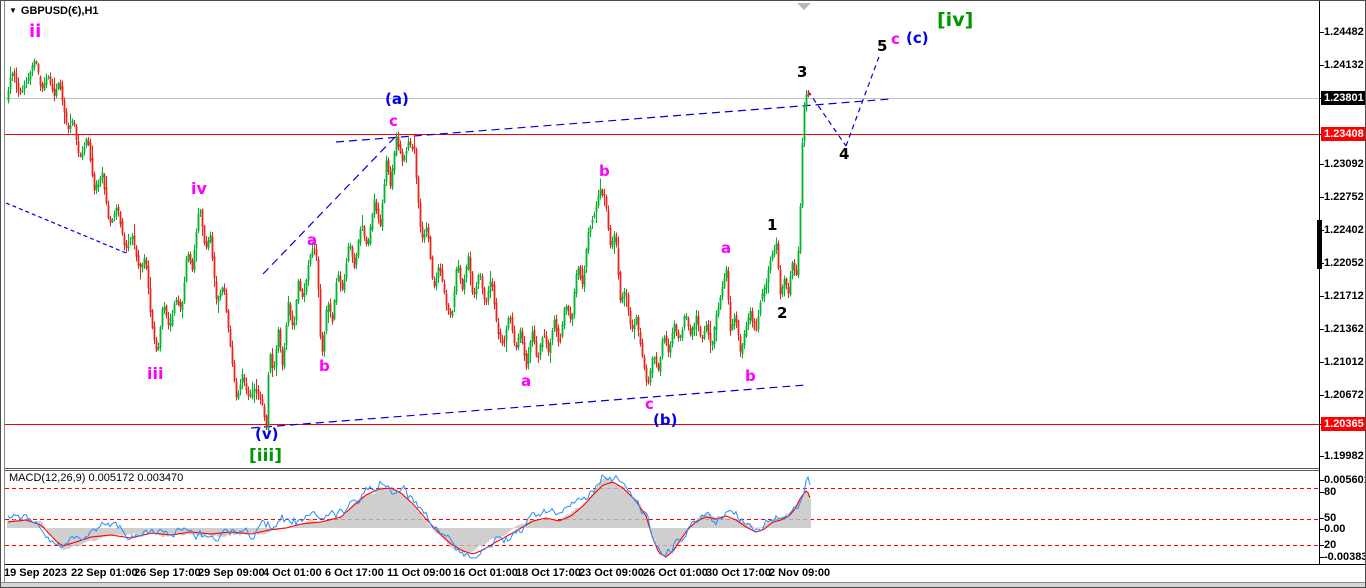 This screenshot has height=588, width=1366. I want to click on time-axis-label: 26 Sep 17:00, so click(167, 573).